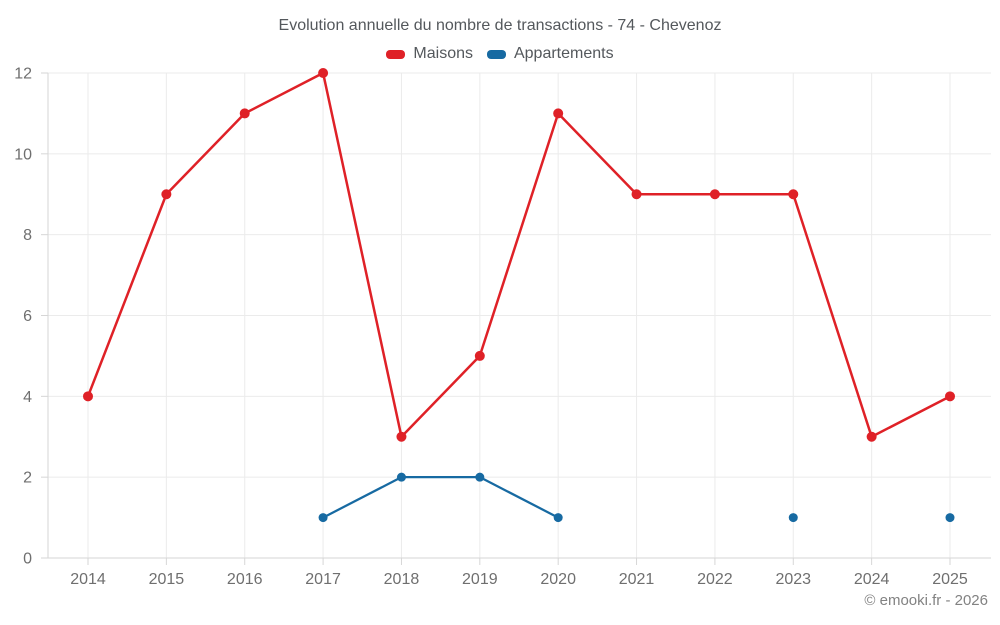 This screenshot has height=625, width=1000. What do you see at coordinates (88, 579) in the screenshot?
I see `x-axis-label: 2014` at bounding box center [88, 579].